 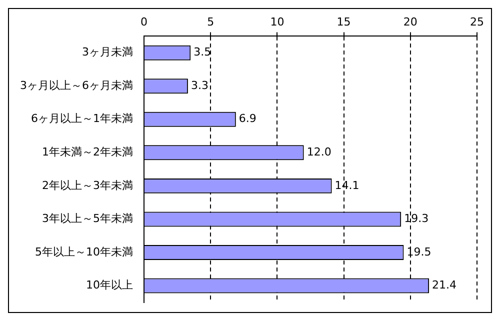 What do you see at coordinates (87, 152) in the screenshot?
I see `y-tick-label: 1年未満～2年未満` at bounding box center [87, 152].